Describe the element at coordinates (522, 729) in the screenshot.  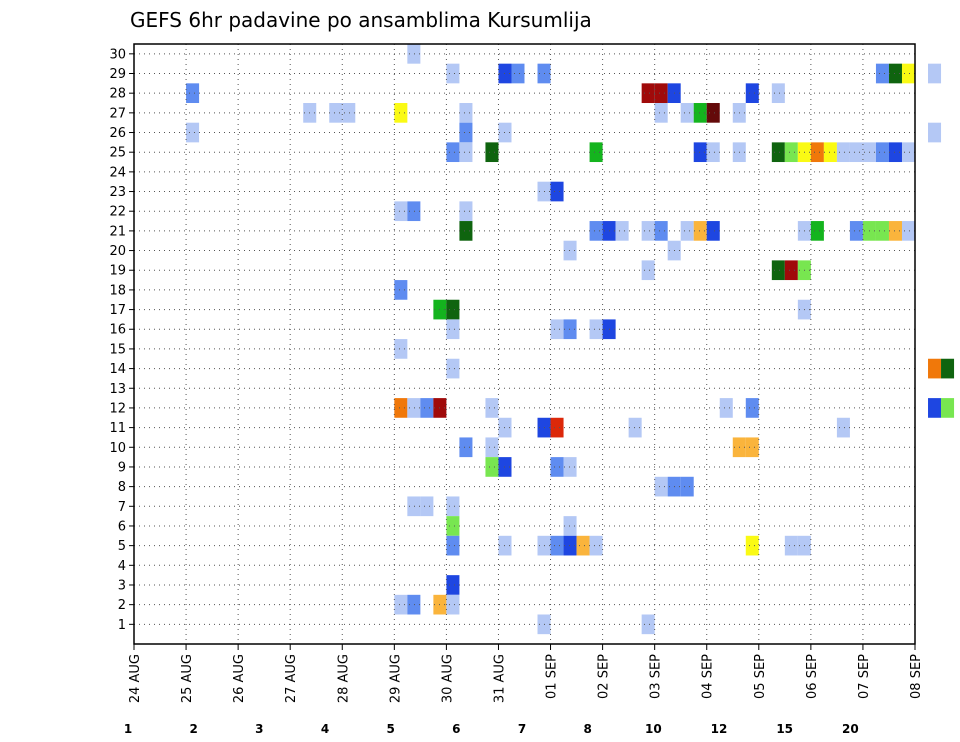
I see `legend-label: 7` at that location.